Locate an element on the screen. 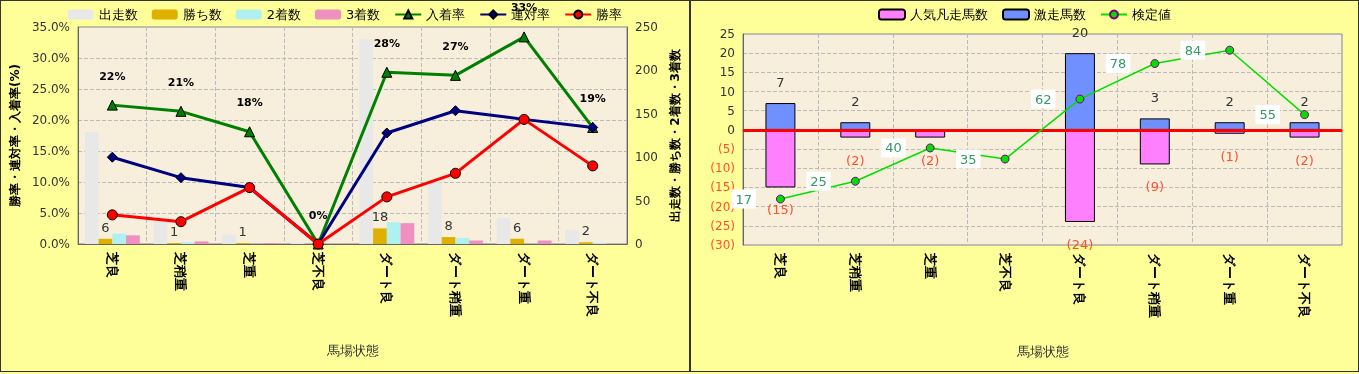  data-label: 17 is located at coordinates (743, 199).